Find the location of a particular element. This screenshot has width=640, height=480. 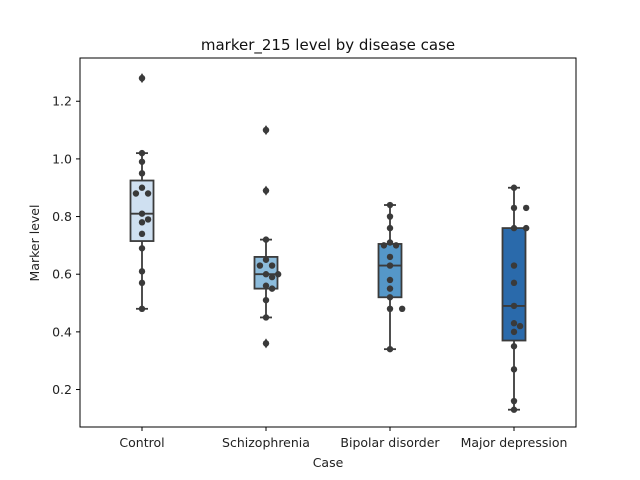

x-axis-title: Case is located at coordinates (328, 462).